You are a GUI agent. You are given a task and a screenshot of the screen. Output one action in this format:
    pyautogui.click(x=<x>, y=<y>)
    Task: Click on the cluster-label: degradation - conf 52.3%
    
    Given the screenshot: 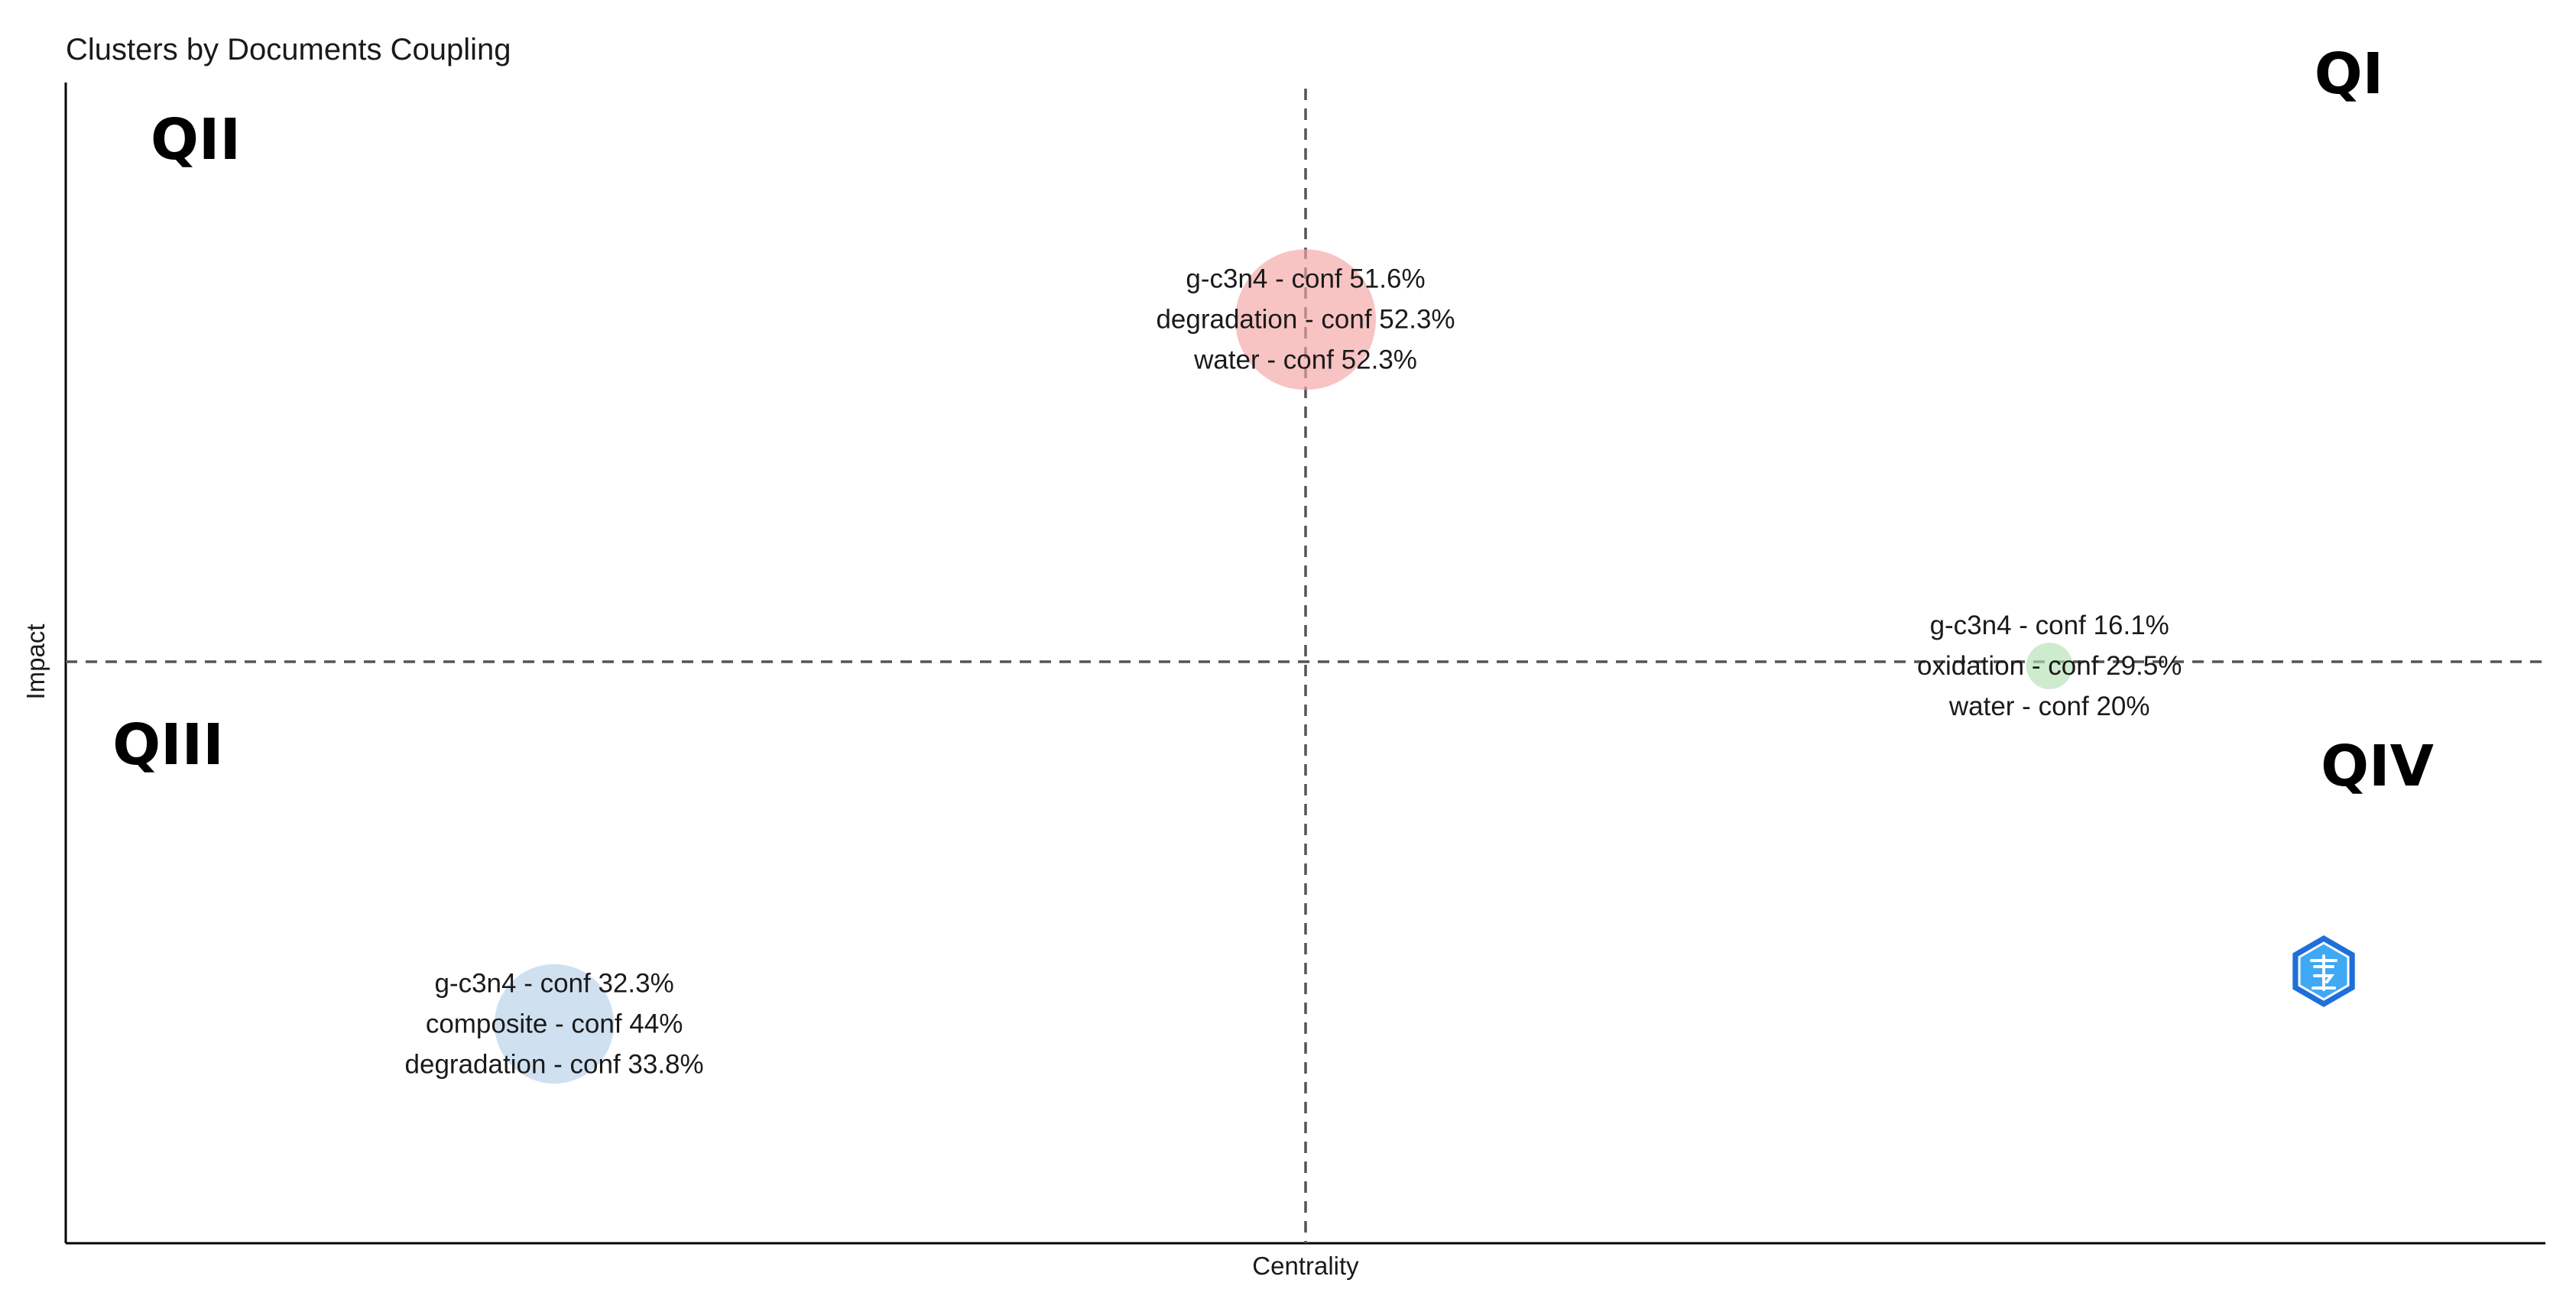 What is the action you would take?
    pyautogui.click(x=1305, y=320)
    